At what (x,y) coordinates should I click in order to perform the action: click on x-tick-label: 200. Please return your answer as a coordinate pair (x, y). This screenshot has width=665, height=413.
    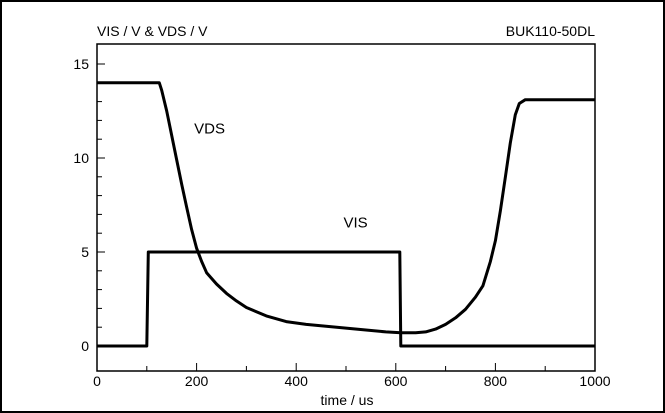
    Looking at the image, I should click on (197, 381).